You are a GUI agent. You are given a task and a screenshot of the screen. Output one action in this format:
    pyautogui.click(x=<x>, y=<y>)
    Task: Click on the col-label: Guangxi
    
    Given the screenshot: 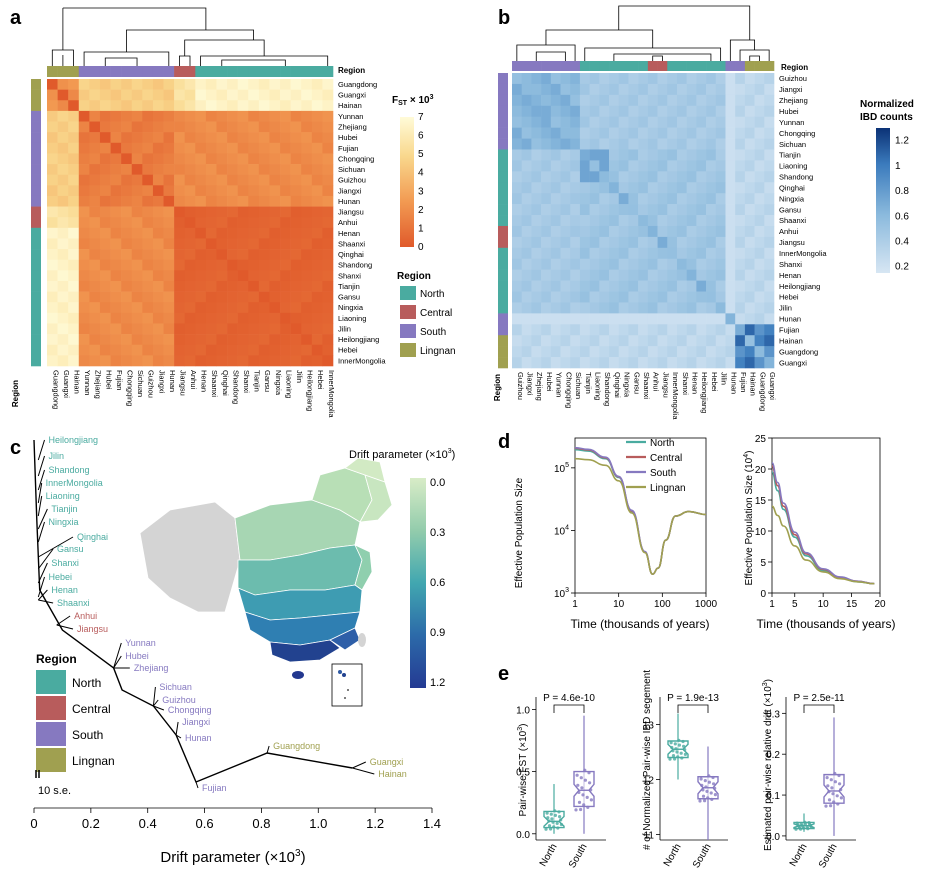 What is the action you would take?
    pyautogui.click(x=66, y=384)
    